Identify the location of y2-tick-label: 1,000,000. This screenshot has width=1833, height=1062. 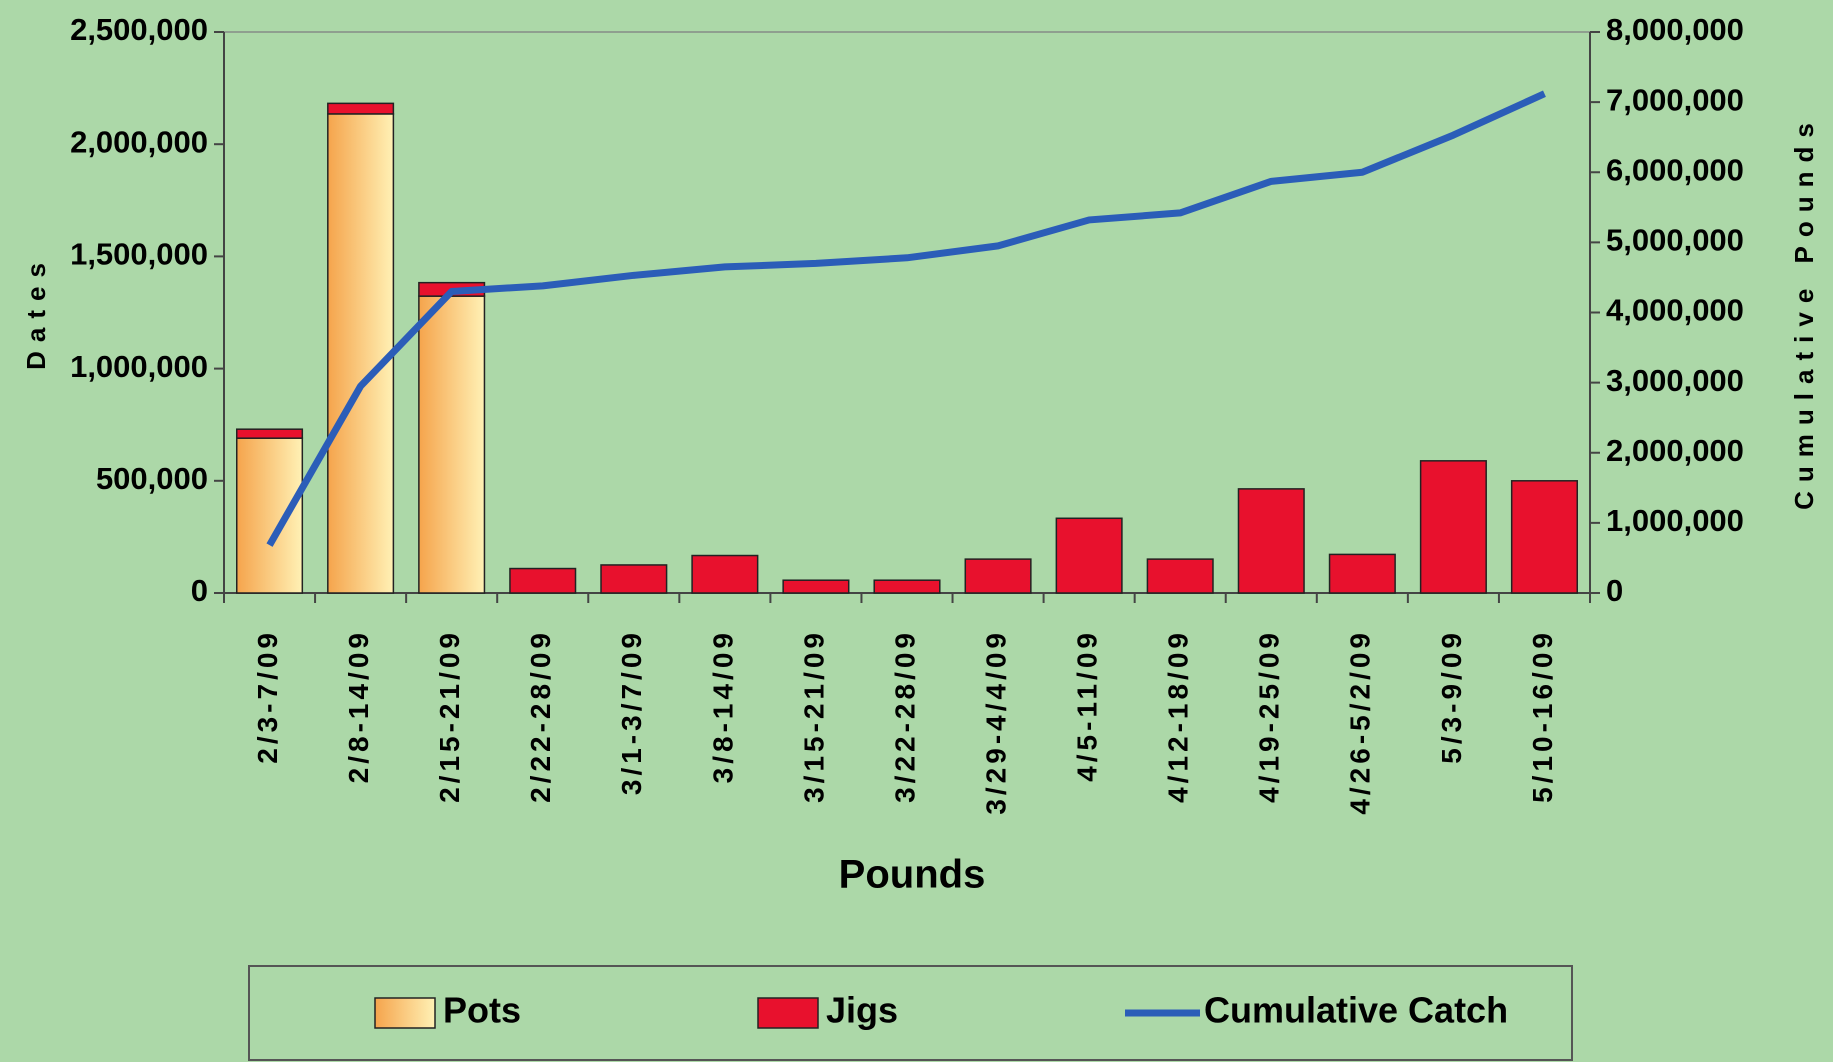
(1675, 520).